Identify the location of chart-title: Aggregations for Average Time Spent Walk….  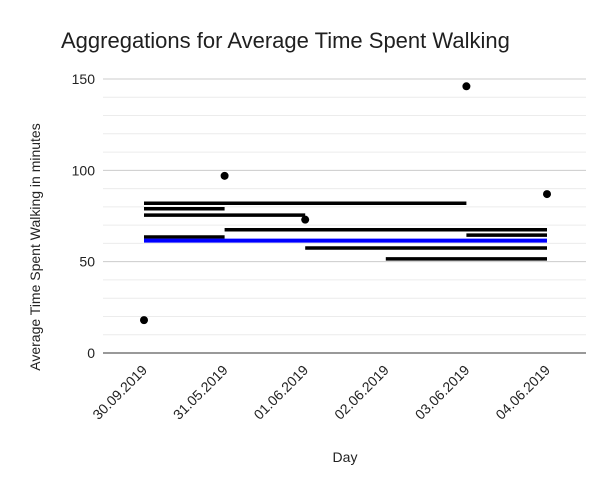
(285, 40).